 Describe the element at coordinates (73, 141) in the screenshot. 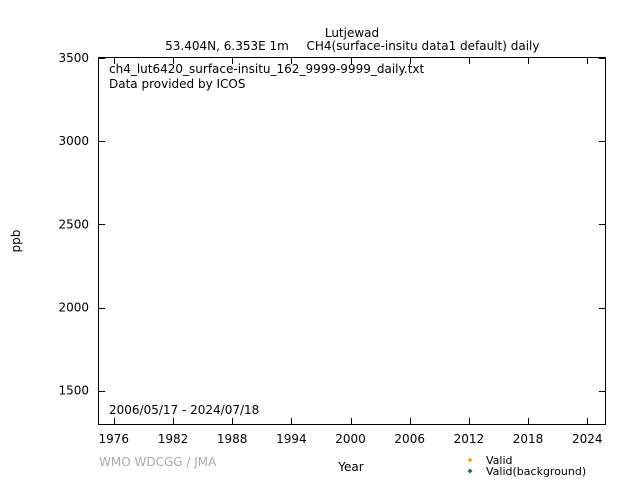

I see `y-tick-label: 3000` at that location.